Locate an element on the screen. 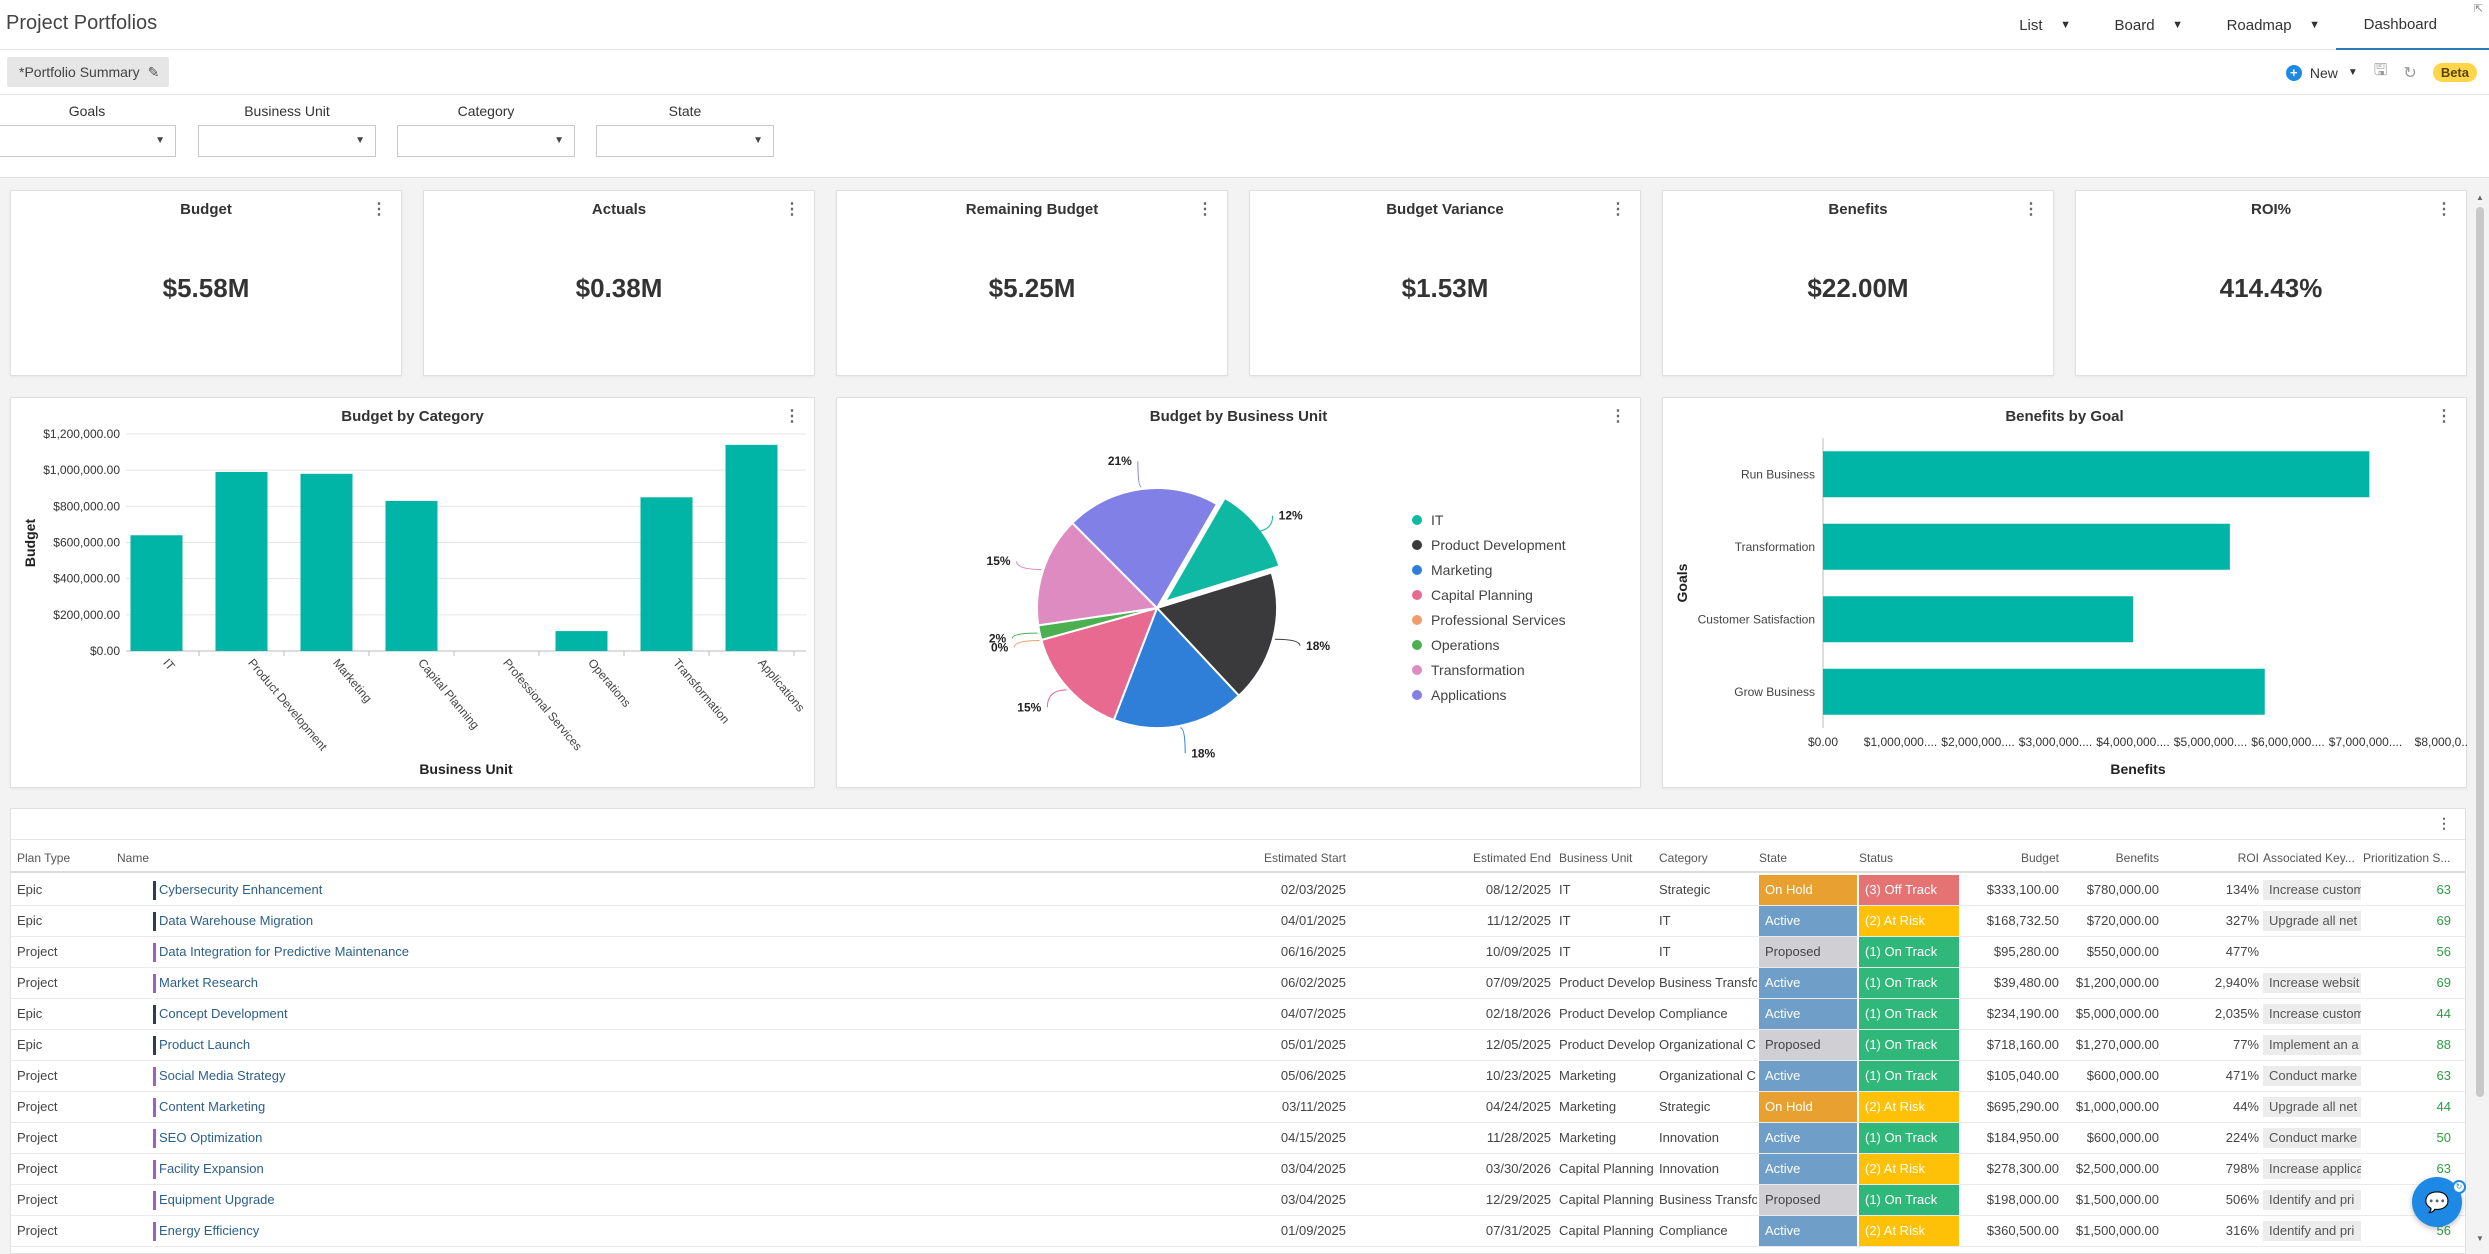 This screenshot has height=1254, width=2489. cell-name: Equipment Upgrade is located at coordinates (217, 1199).